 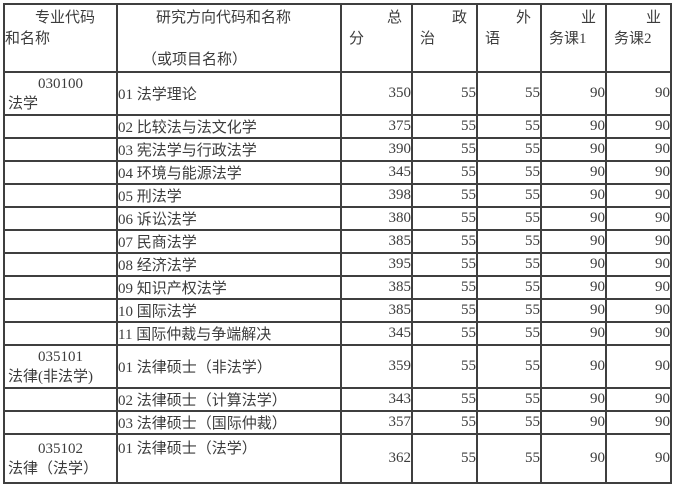 What do you see at coordinates (428, 39) in the screenshot?
I see `header-politics-line2: 治` at bounding box center [428, 39].